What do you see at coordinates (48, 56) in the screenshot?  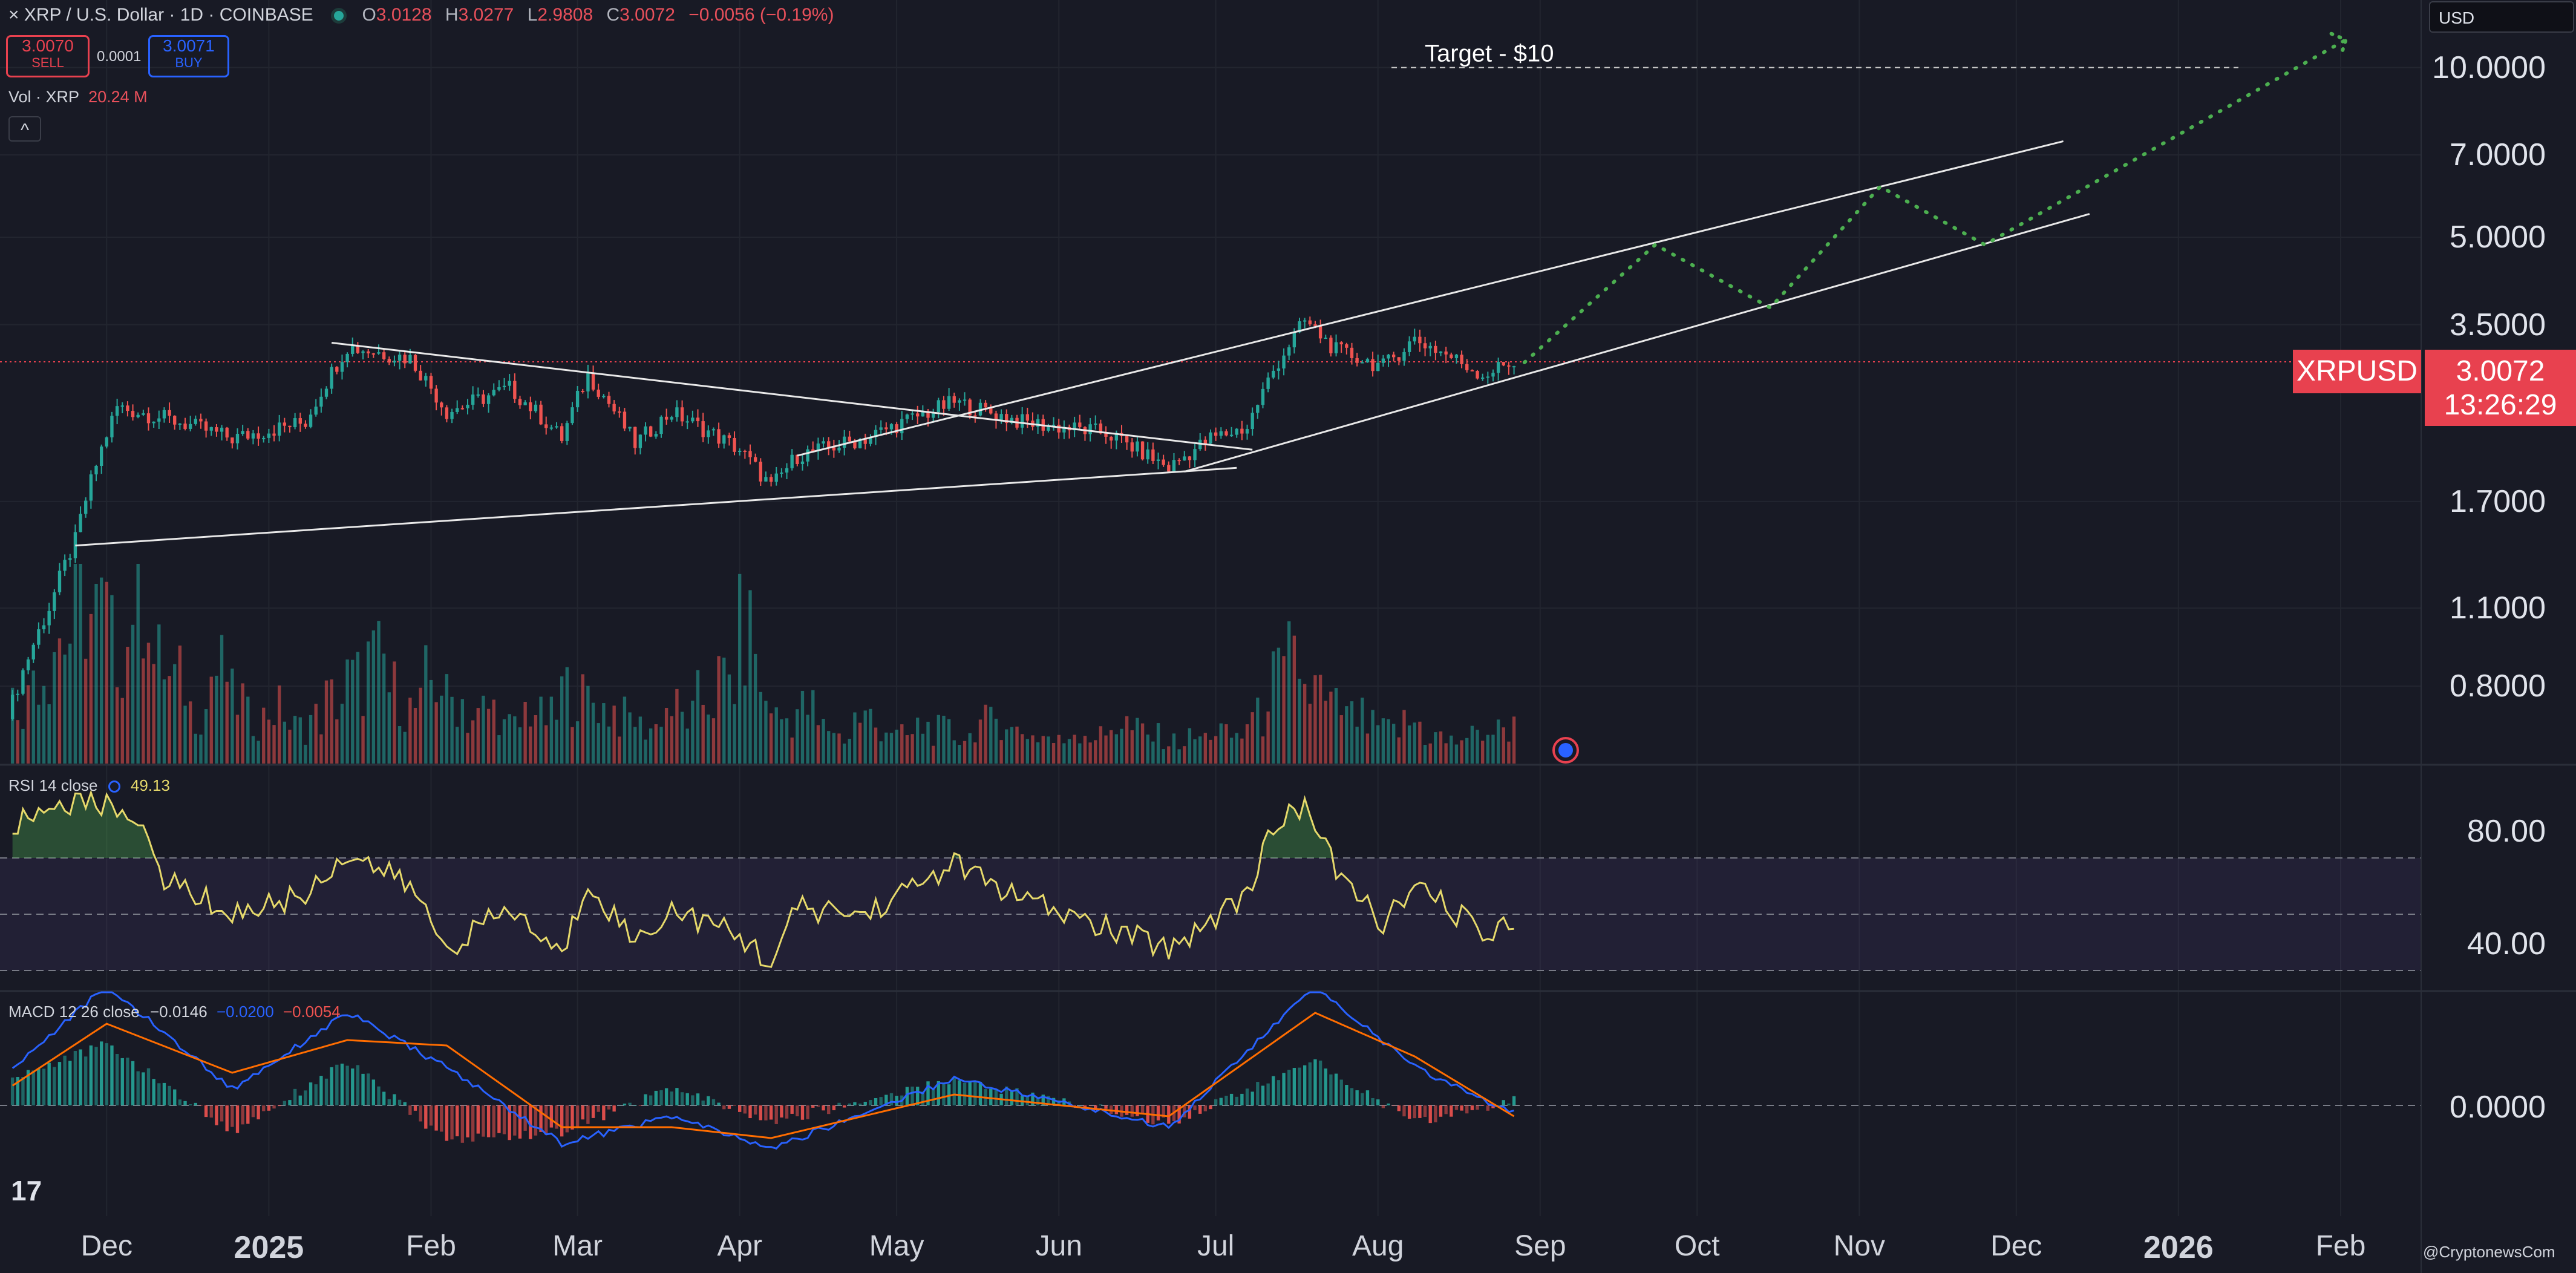 I see `sell-button: 3.0070 SELL` at bounding box center [48, 56].